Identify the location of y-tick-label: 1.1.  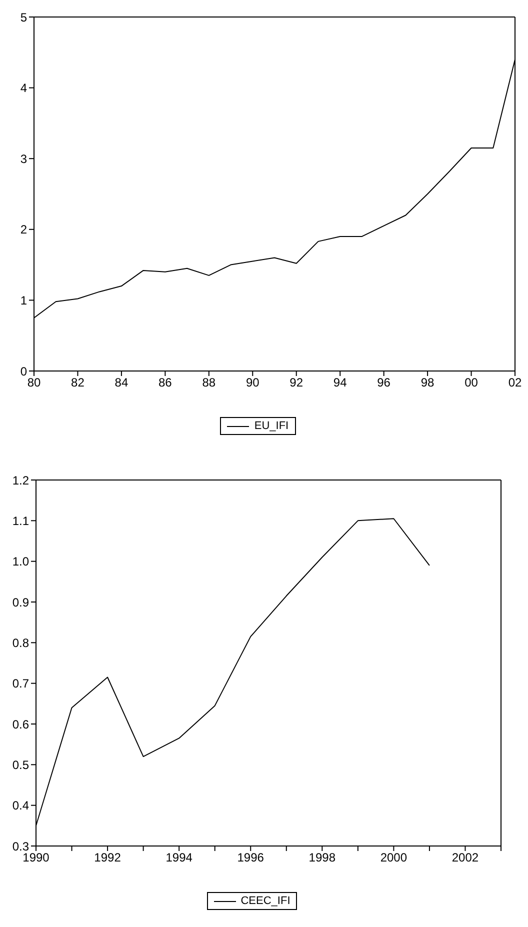
(21, 521).